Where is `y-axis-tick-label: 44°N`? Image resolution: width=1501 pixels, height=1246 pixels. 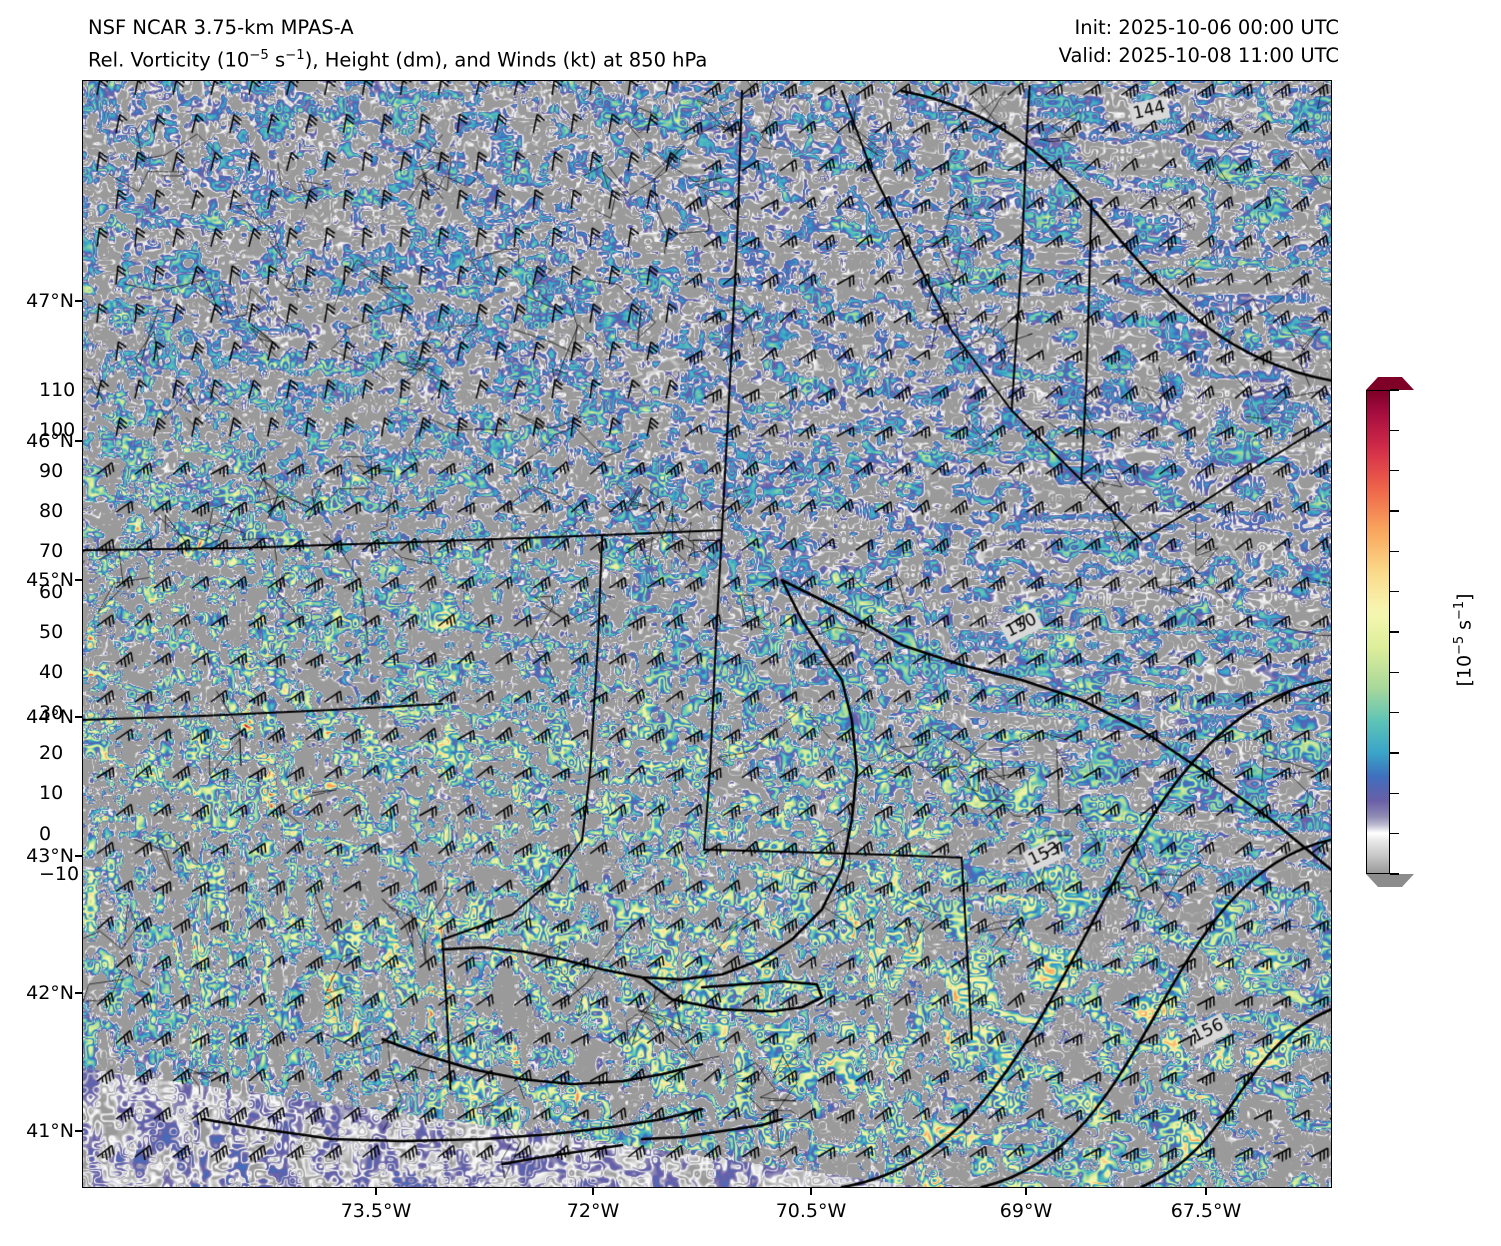
y-axis-tick-label: 44°N is located at coordinates (50, 717).